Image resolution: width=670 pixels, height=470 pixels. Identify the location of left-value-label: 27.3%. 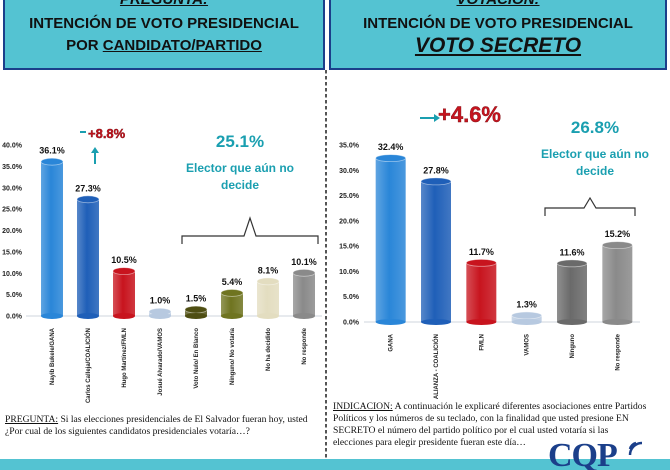
(88, 188).